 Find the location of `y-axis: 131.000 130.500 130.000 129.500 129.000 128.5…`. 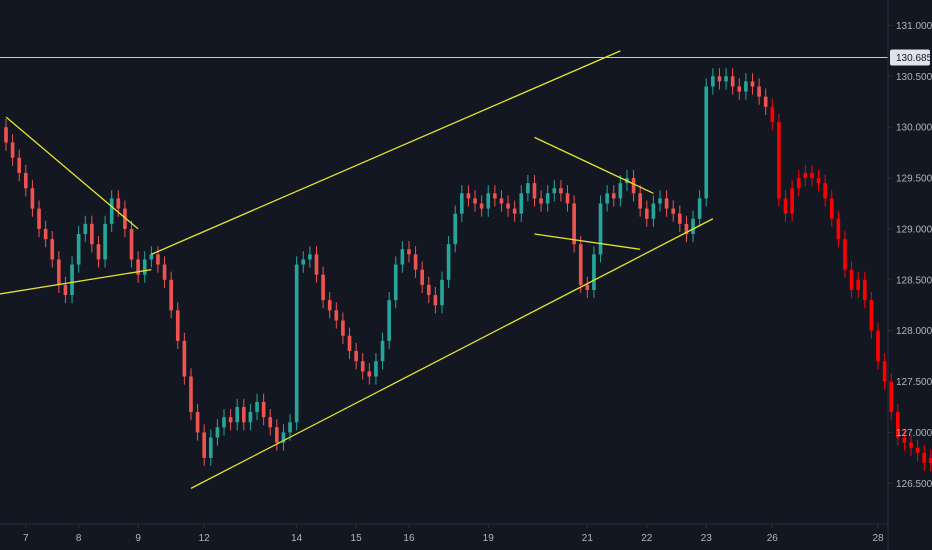

y-axis: 131.000 130.500 130.000 129.500 129.000 128.5… is located at coordinates (910, 255).